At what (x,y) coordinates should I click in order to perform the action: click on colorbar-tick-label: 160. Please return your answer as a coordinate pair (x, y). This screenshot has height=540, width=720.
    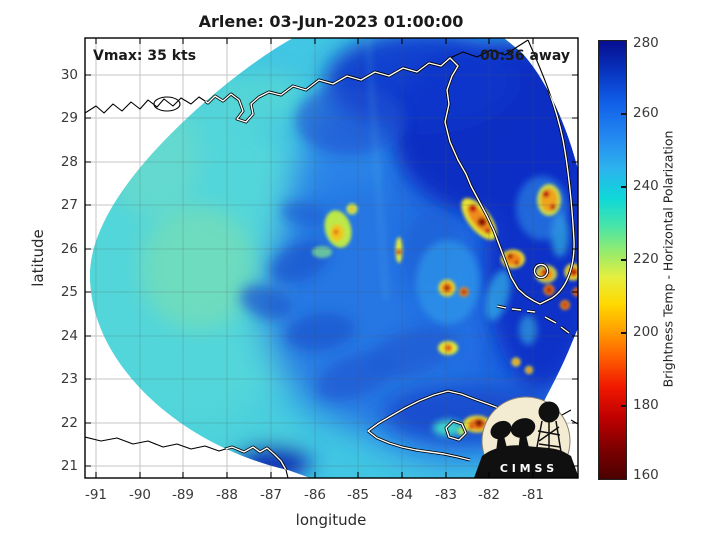
    Looking at the image, I should click on (646, 475).